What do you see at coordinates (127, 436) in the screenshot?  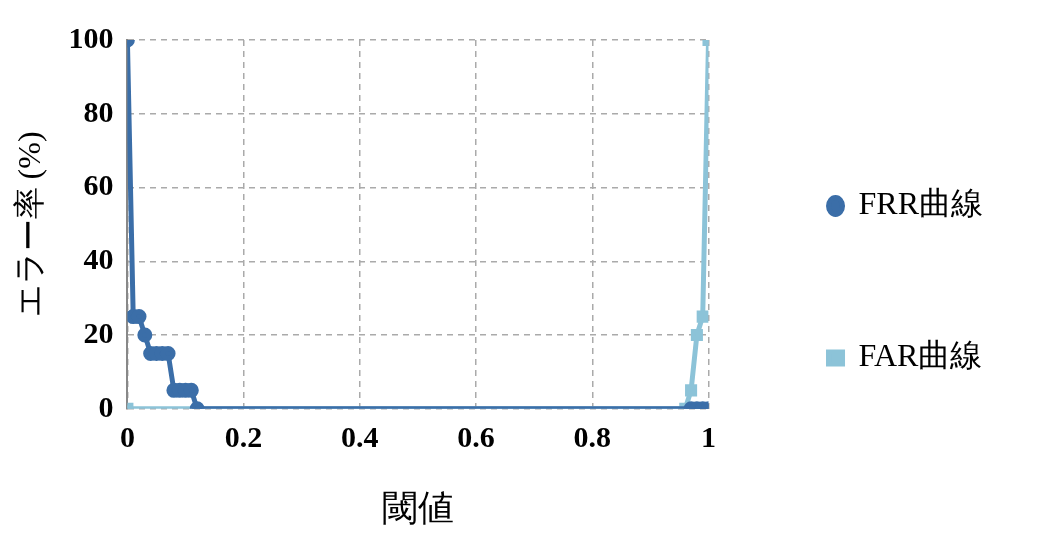 I see `x-tick-label: 0` at bounding box center [127, 436].